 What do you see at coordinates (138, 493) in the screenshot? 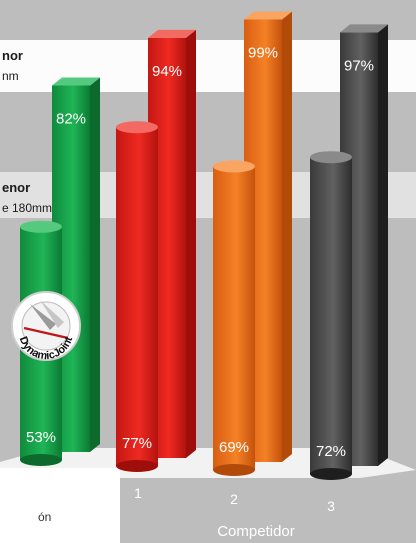
I see `category-label-1: 1` at bounding box center [138, 493].